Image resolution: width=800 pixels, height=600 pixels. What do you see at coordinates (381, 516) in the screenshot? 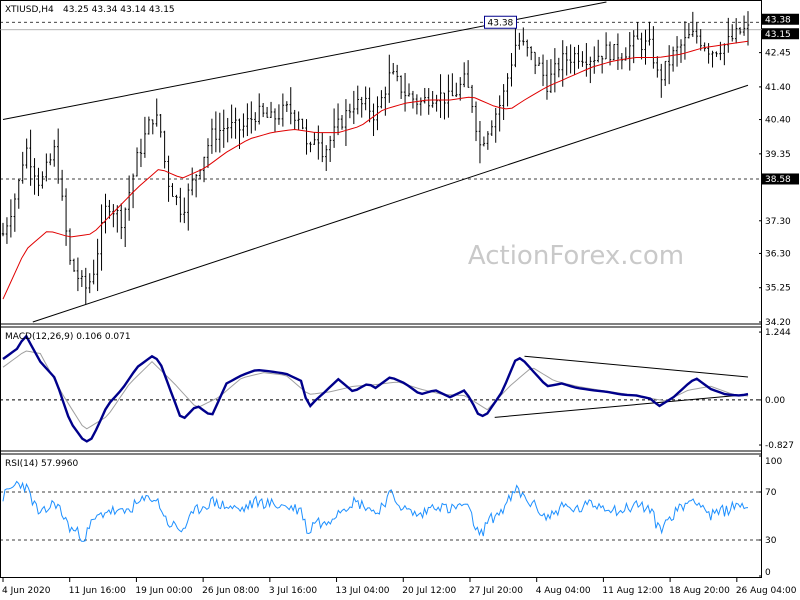
I see `rsi-level-lines` at bounding box center [381, 516].